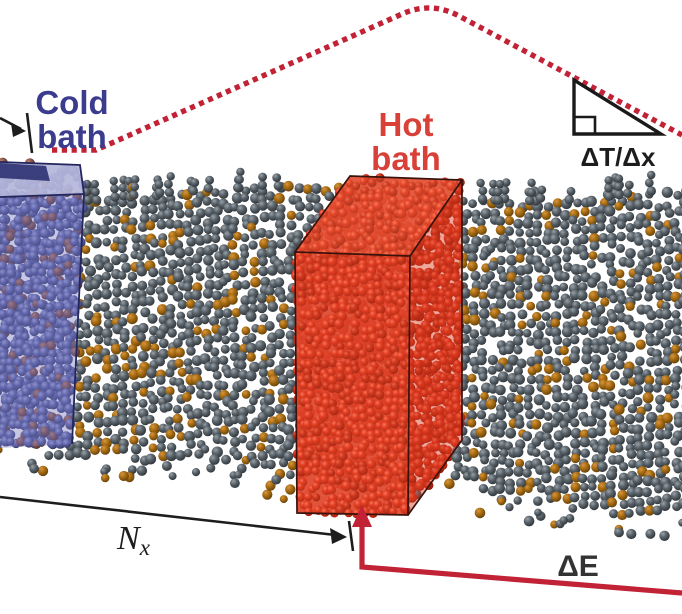  Describe the element at coordinates (520, 560) in the screenshot. I see `energy-arrow-line` at that location.